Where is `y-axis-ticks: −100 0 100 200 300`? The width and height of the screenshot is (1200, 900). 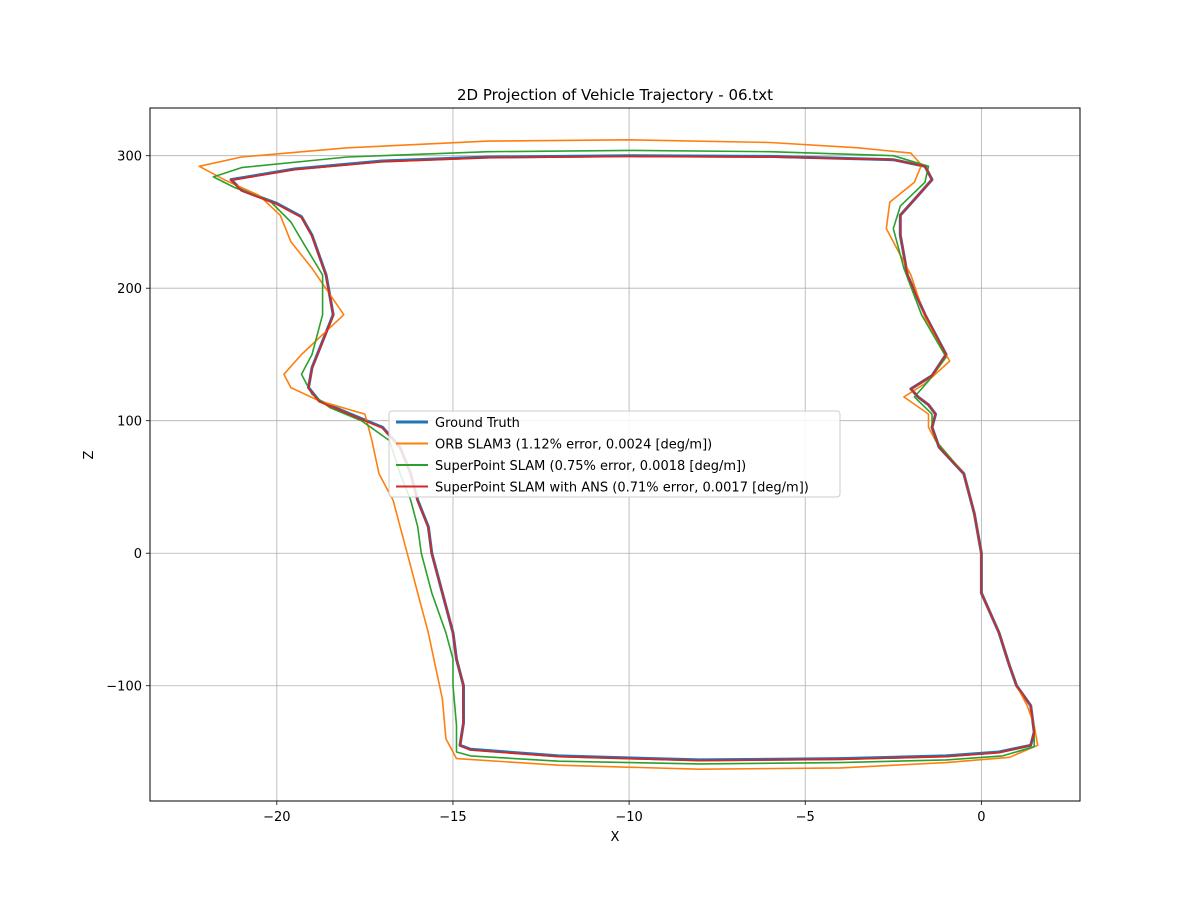 y-axis-ticks: −100 0 100 200 300 is located at coordinates (128, 422).